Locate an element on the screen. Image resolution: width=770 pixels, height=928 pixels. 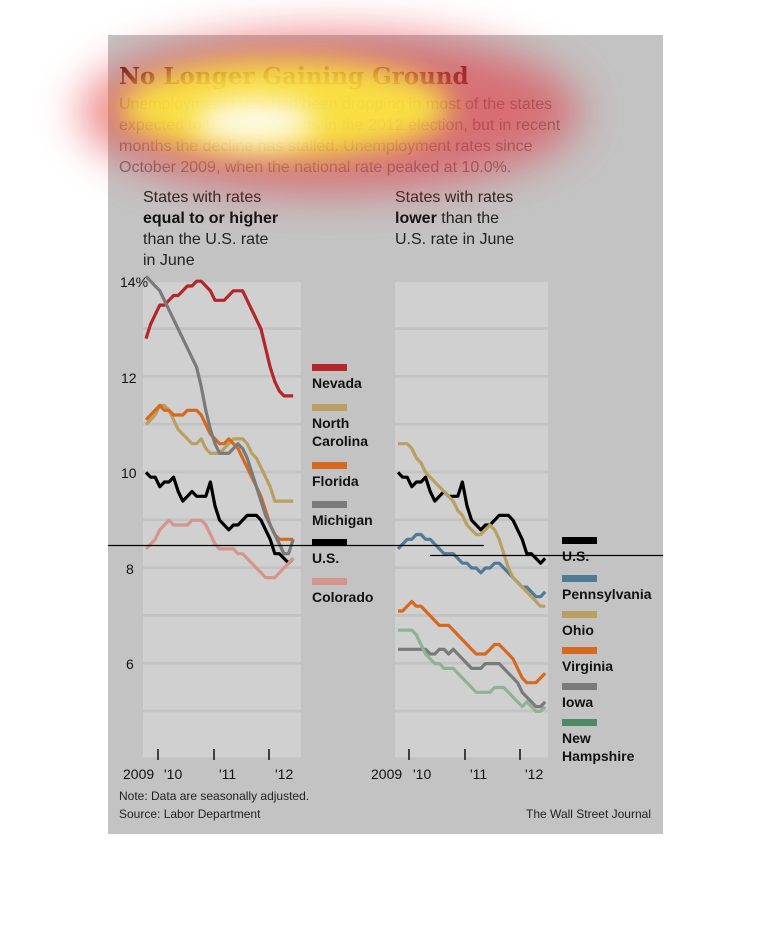
legend-label: U.S. is located at coordinates (325, 558).